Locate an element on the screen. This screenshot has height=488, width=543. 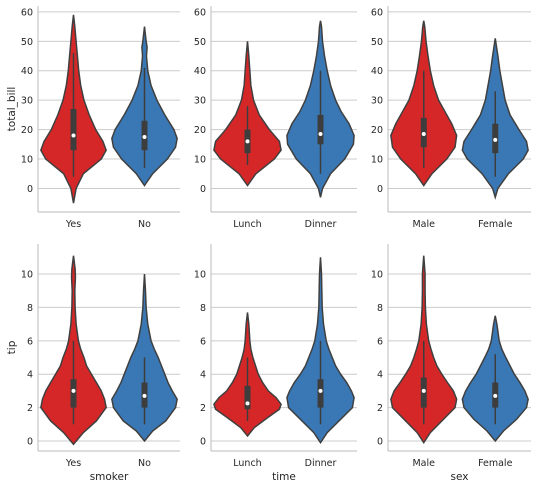
panel-6: 0 2 4 6 8 10 Male Female sex is located at coordinates (451, 363).